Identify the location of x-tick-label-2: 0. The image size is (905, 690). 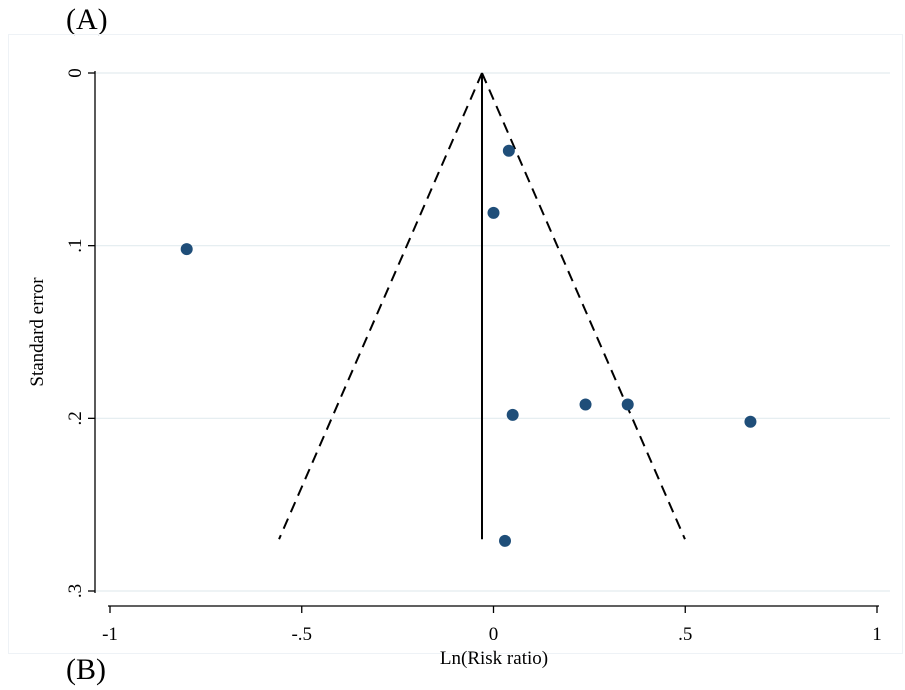
(494, 634).